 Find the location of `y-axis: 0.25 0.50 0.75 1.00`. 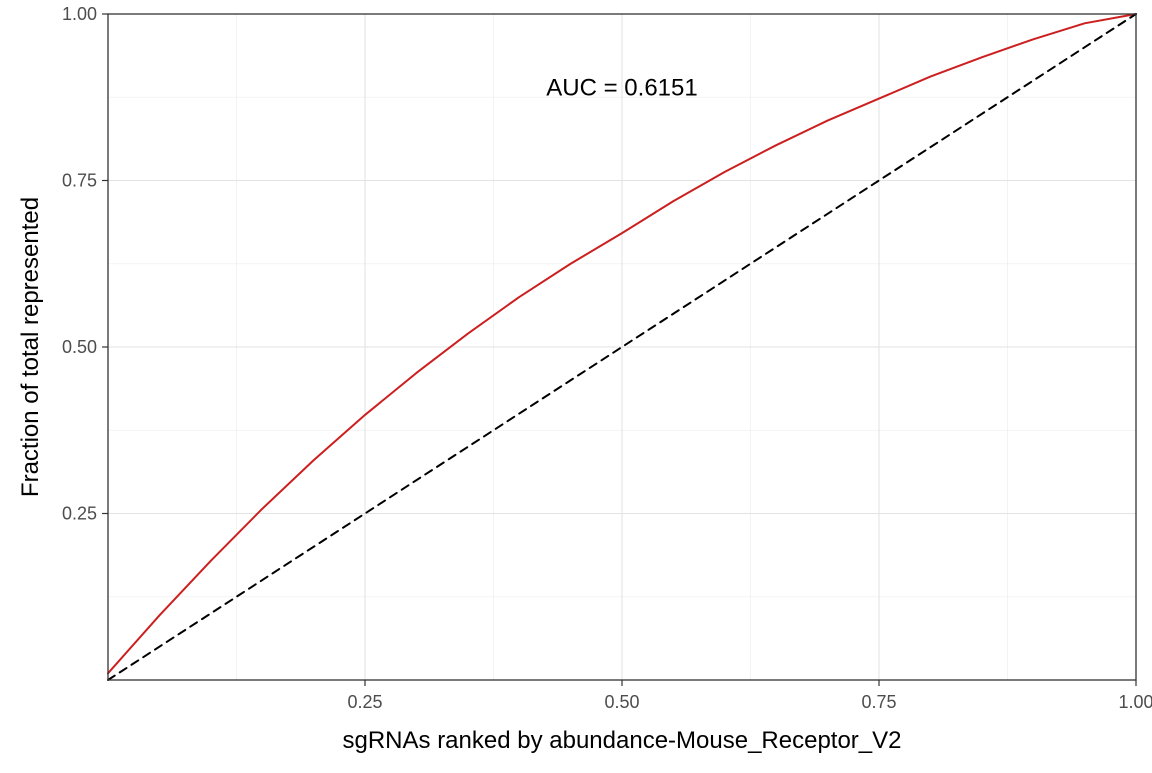

y-axis: 0.25 0.50 0.75 1.00 is located at coordinates (85, 264).